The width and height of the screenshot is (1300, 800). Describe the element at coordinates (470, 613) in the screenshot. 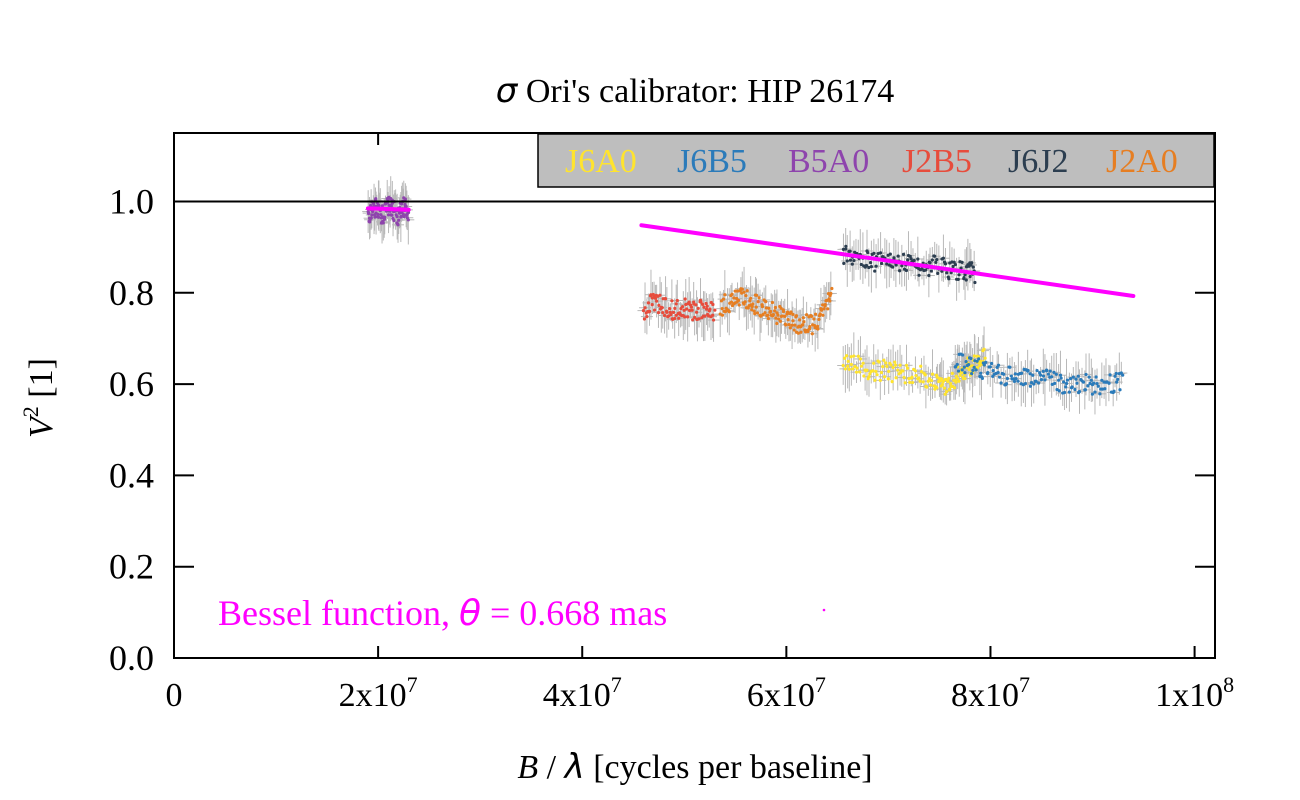

I see `annotation-theta-symbol: θ` at that location.